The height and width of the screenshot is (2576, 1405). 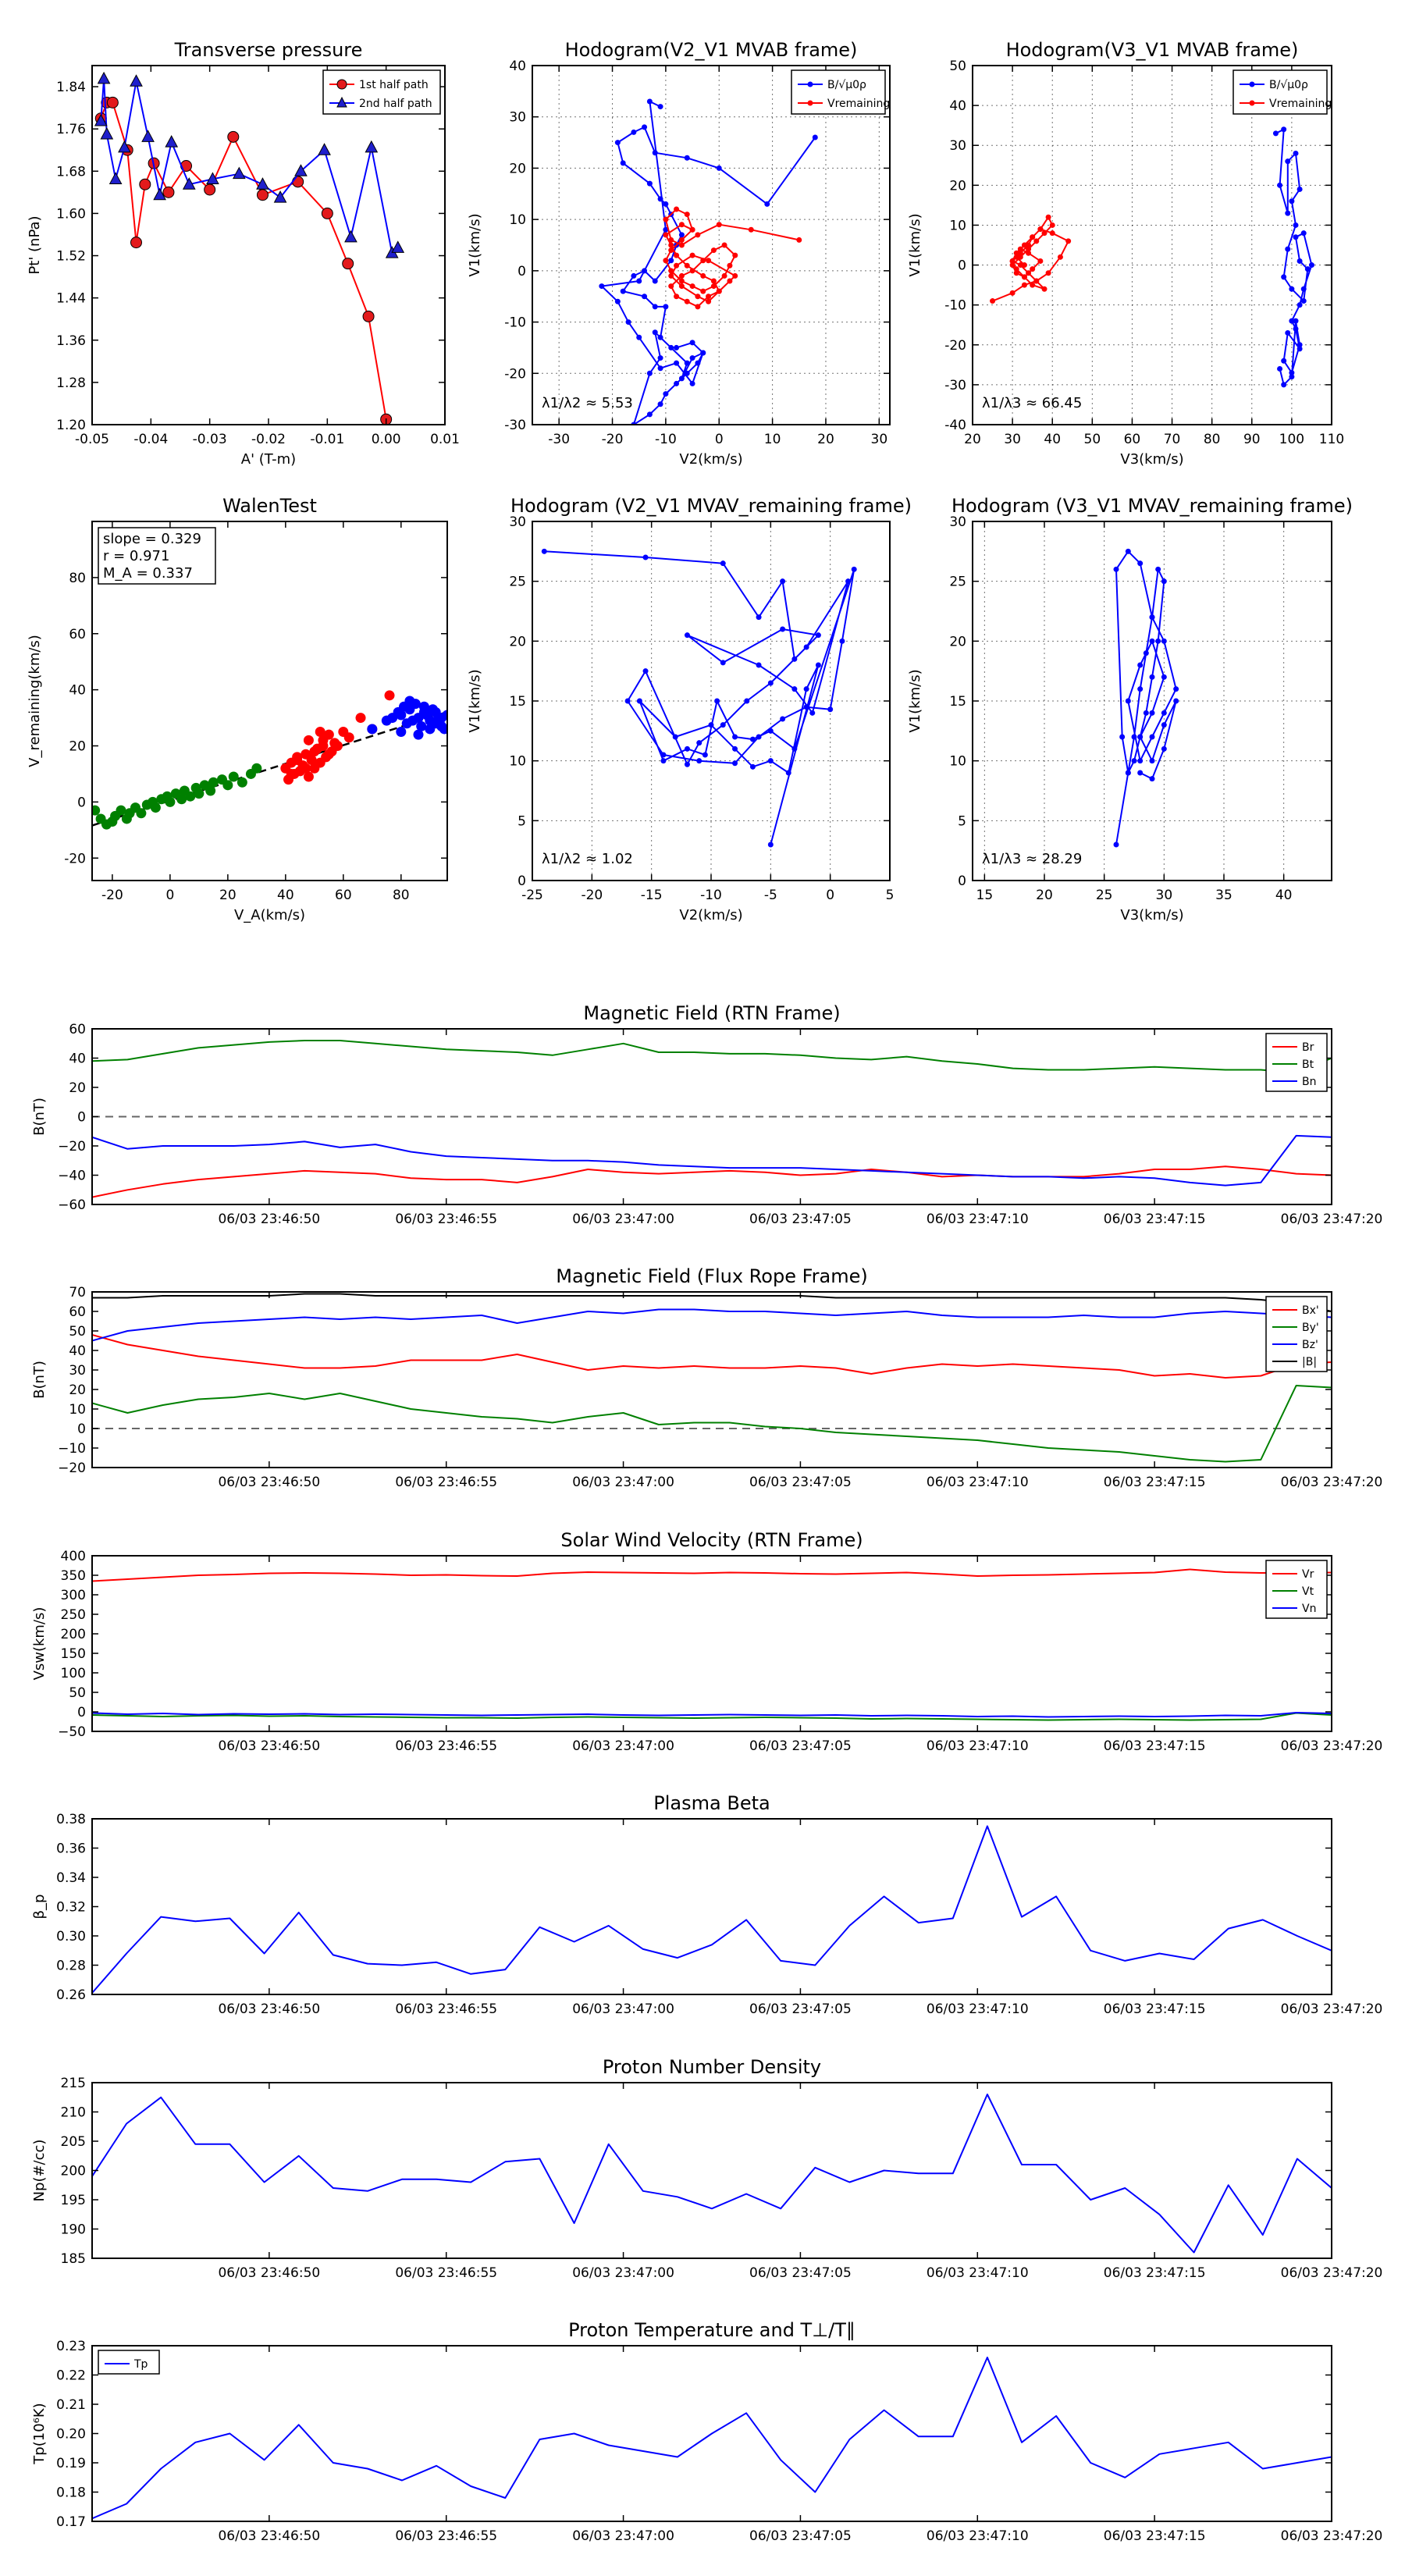 What do you see at coordinates (712, 2438) in the screenshot?
I see `series-tp` at bounding box center [712, 2438].